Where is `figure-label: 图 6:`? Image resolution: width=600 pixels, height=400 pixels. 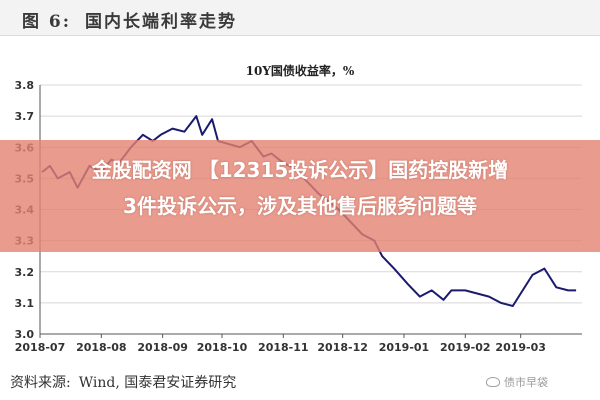
figure-label: 图 6: is located at coordinates (47, 22).